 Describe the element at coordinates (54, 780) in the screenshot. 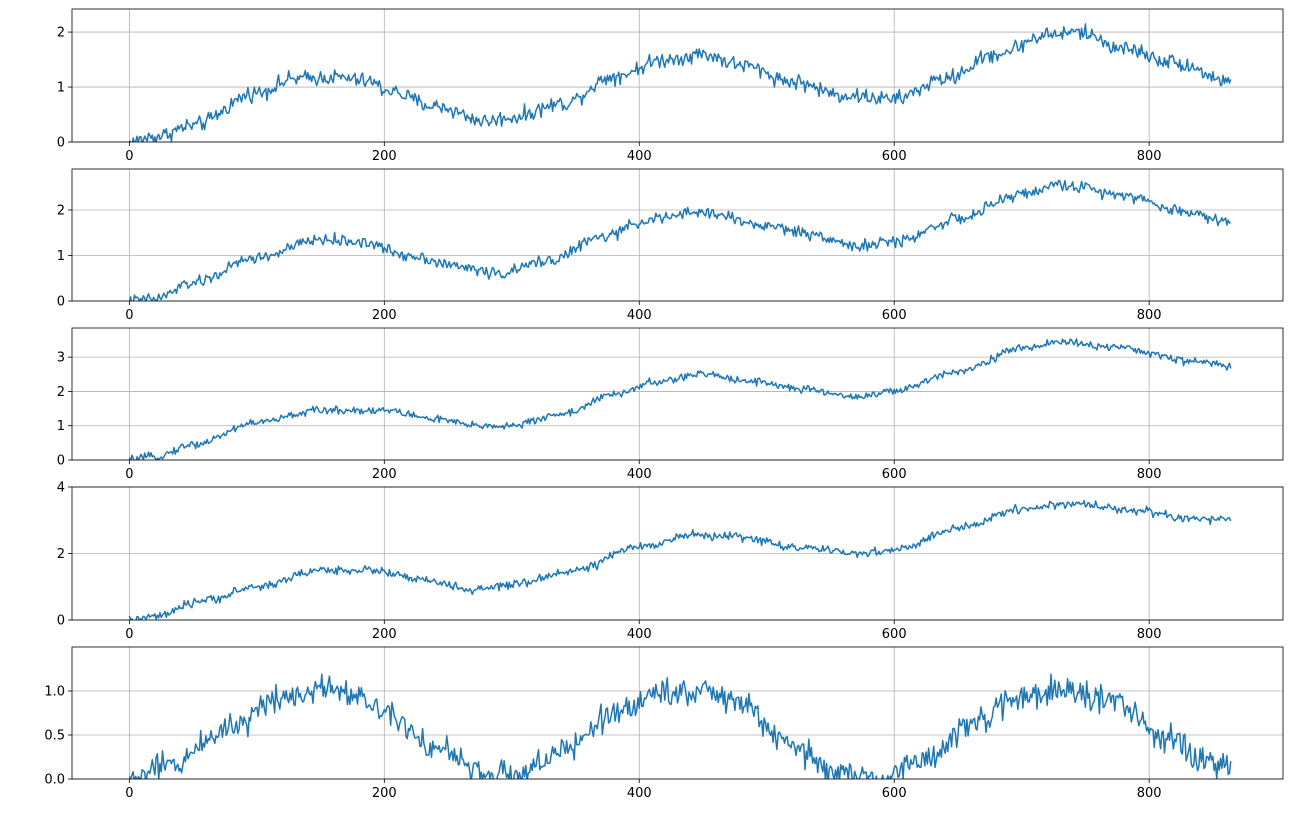

I see `y-tick-label: 0.0` at that location.